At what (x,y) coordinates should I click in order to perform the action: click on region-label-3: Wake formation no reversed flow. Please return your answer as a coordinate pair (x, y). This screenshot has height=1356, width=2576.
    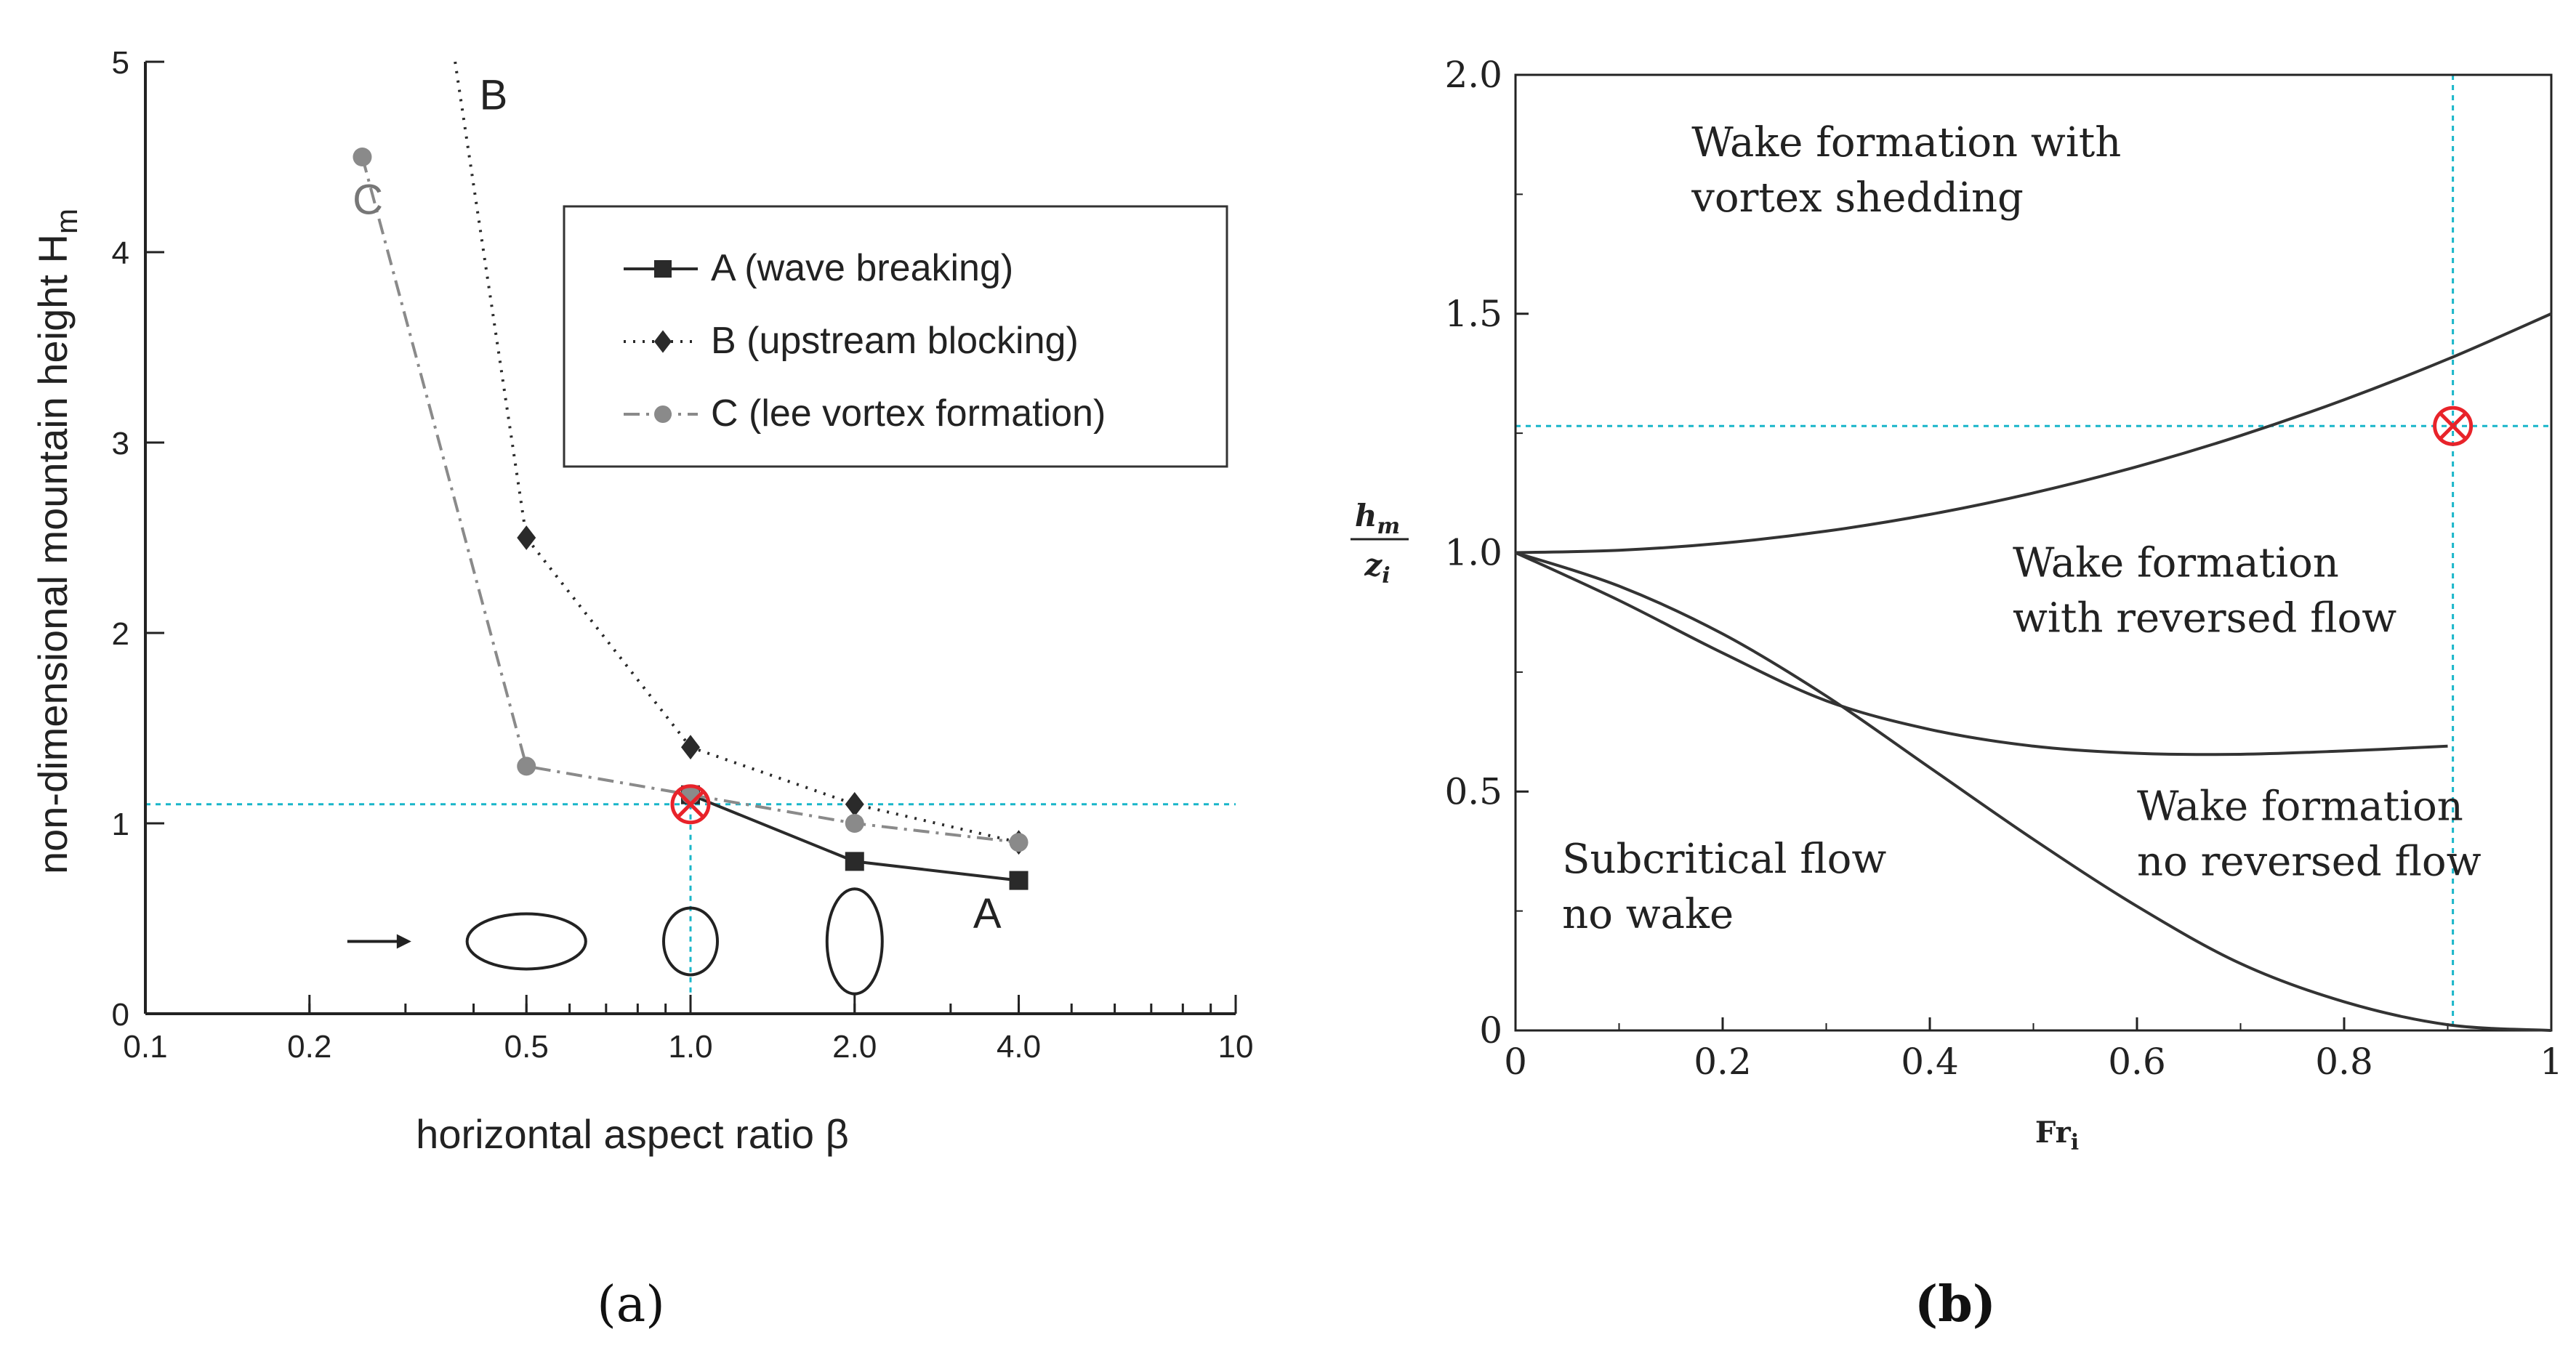
    Looking at the image, I should click on (2309, 834).